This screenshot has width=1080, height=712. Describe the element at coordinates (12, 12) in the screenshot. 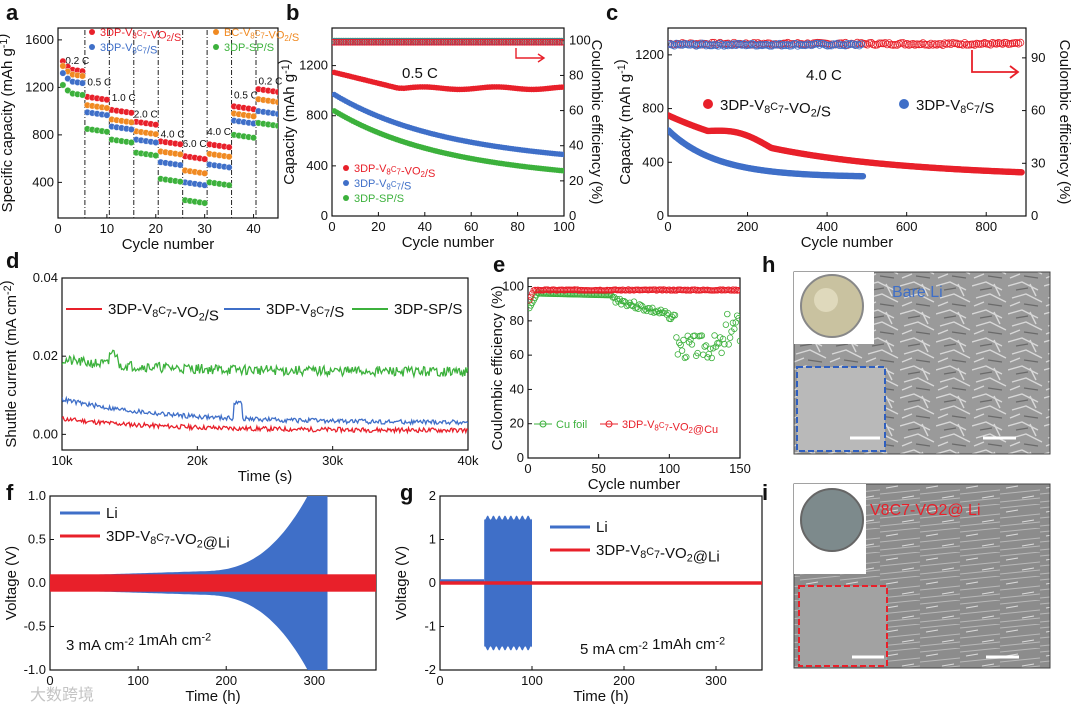

I see `panel-label-a: a` at that location.